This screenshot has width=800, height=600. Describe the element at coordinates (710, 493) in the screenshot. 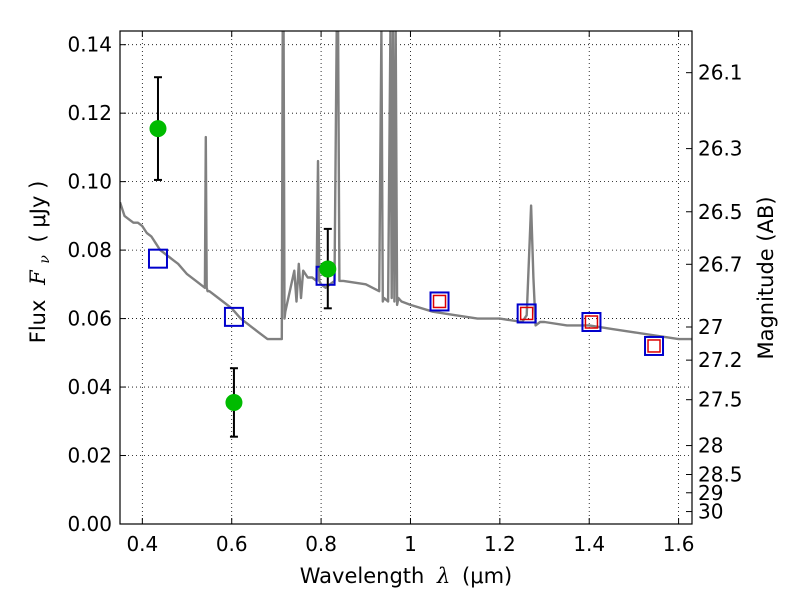

I see `y2-tick-label: 29` at that location.